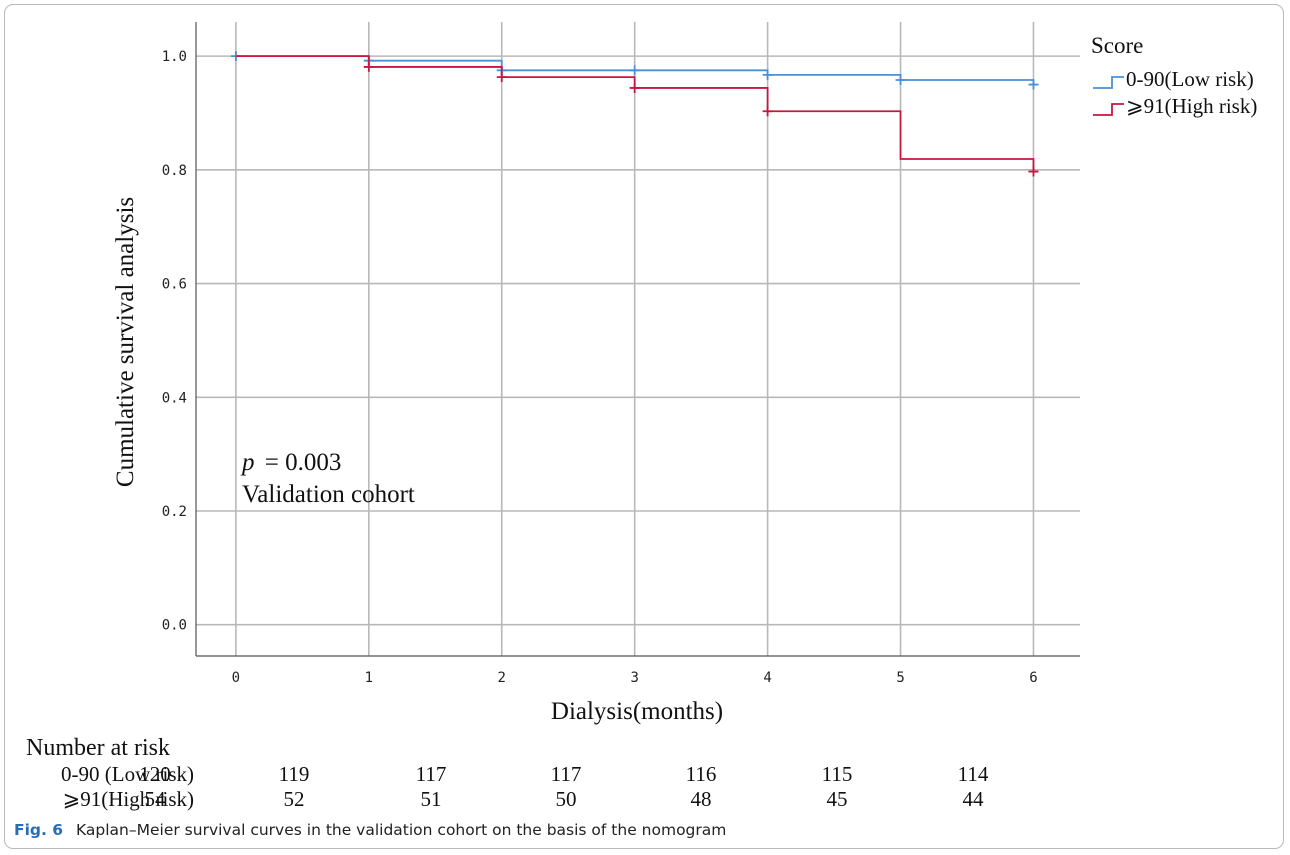  Describe the element at coordinates (502, 678) in the screenshot. I see `x-tick-label-2: 2` at that location.